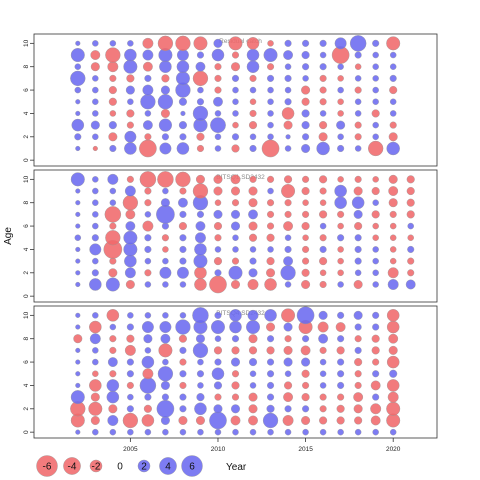 The width and height of the screenshot is (480, 480). Describe the element at coordinates (28, 296) in the screenshot. I see `y-tick: 0` at that location.